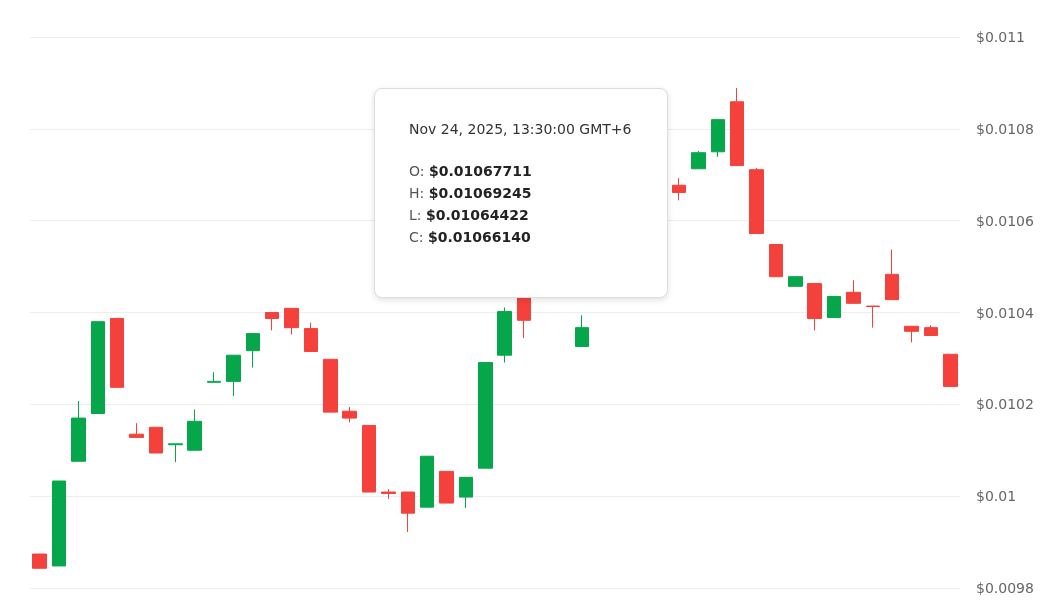  What do you see at coordinates (1005, 404) in the screenshot?
I see `y-tick-label: $0.0102` at bounding box center [1005, 404].